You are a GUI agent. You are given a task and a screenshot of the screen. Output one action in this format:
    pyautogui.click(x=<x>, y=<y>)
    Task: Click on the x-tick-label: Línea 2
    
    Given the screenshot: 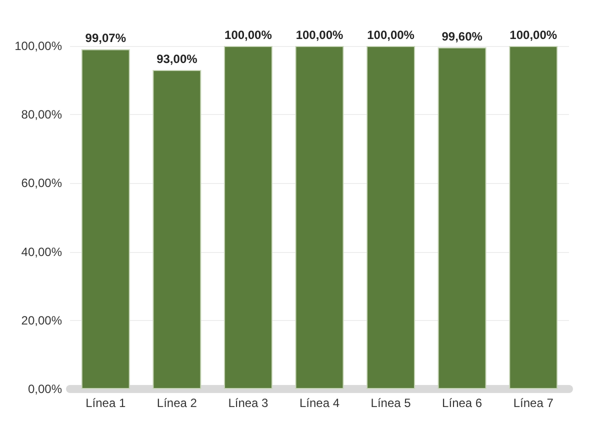 What is the action you would take?
    pyautogui.click(x=177, y=403)
    